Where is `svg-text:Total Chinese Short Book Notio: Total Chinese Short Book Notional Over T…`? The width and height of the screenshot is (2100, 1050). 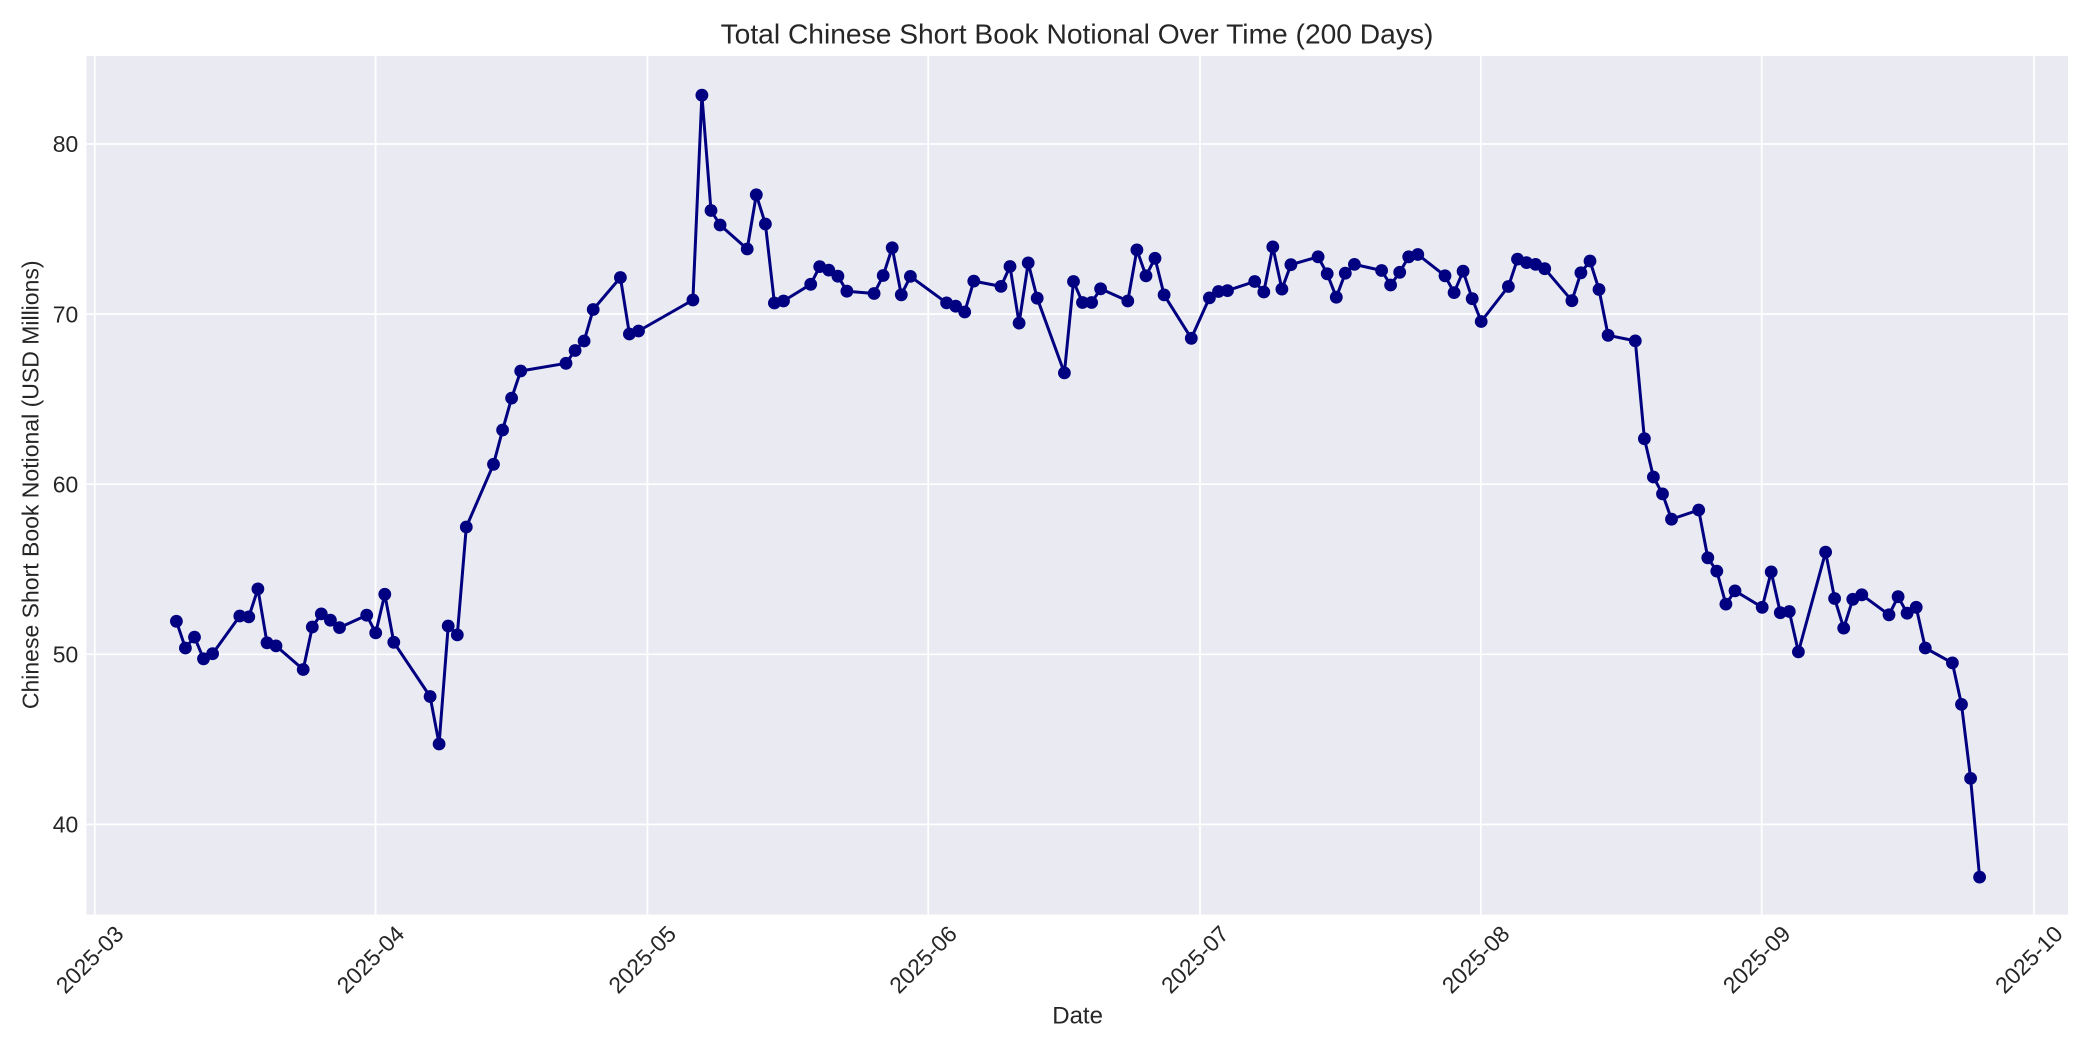 svg-text:Total Chinese Short Book Notio: Total Chinese Short Book Notional Over T… is located at coordinates (1077, 33).